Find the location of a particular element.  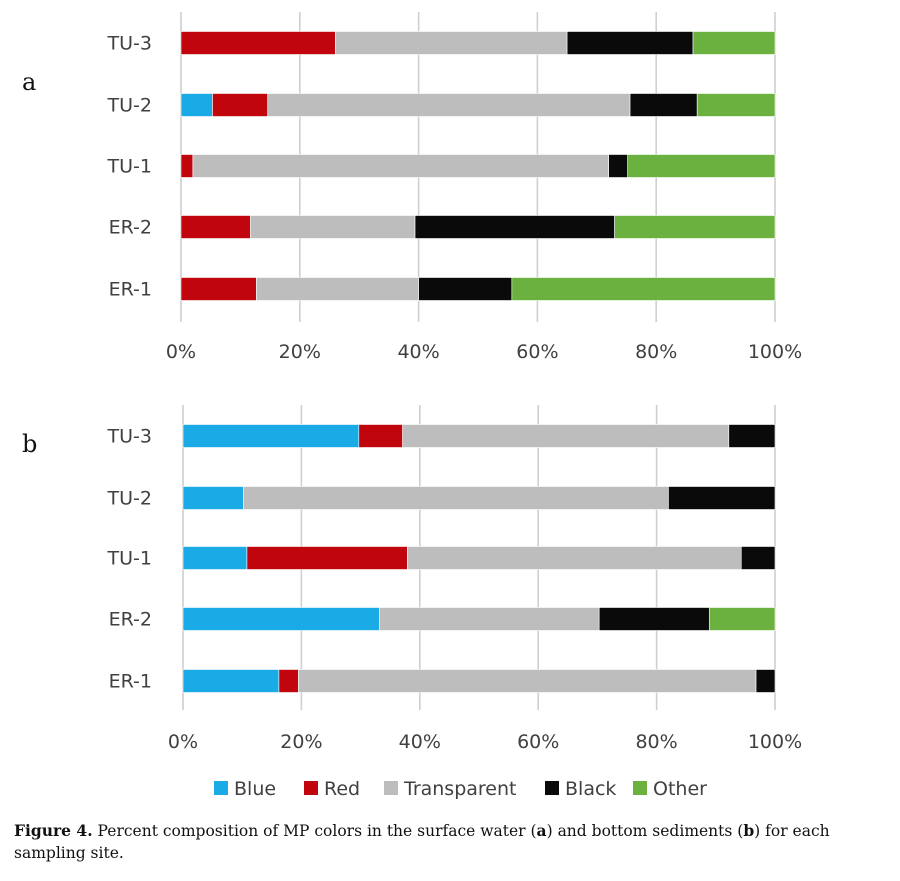

caption-mark-a: a is located at coordinates (541, 830).